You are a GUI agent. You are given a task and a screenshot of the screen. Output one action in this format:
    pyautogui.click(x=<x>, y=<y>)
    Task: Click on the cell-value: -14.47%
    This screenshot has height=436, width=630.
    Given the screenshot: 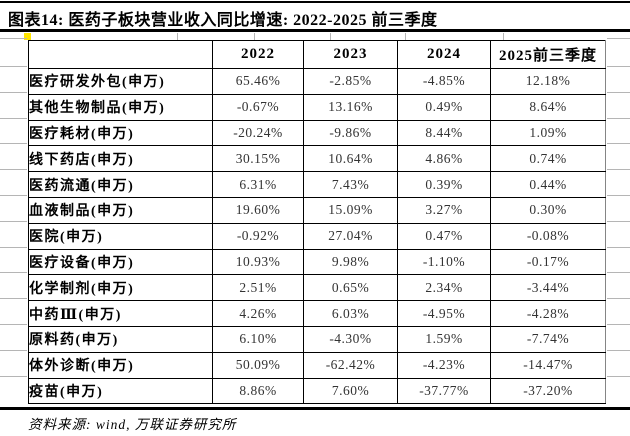 What is the action you would take?
    pyautogui.click(x=548, y=365)
    